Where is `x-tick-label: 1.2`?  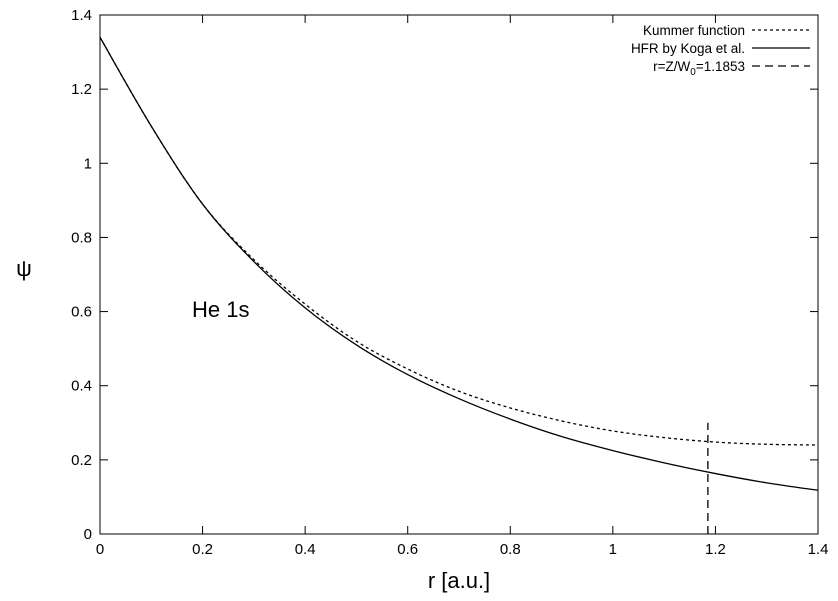
x-tick-label: 1.2 is located at coordinates (715, 549).